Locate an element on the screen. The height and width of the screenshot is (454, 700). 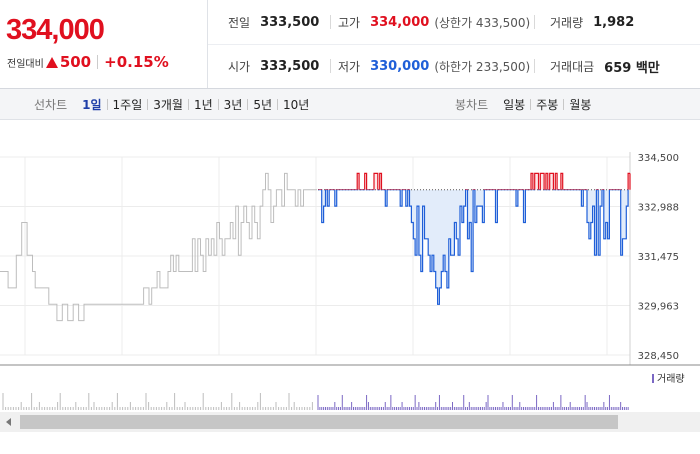
tab-daily: 일봉 is located at coordinates (514, 104).